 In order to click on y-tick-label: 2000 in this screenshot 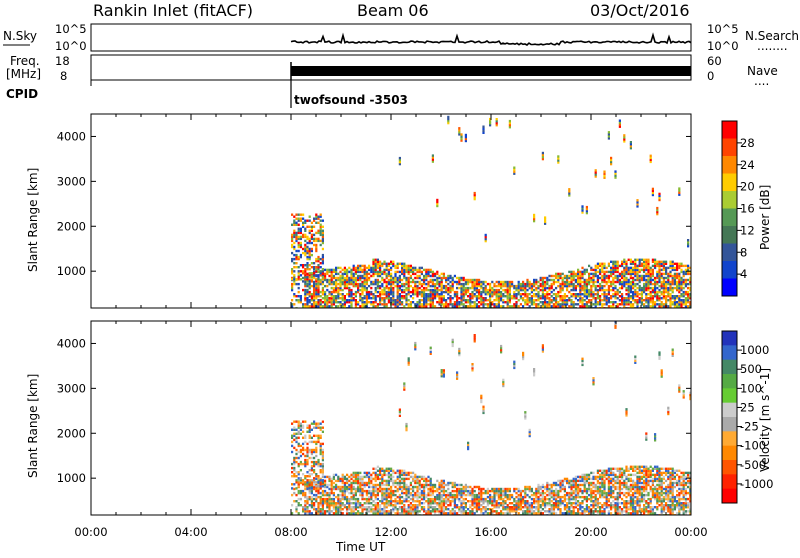, I will do `click(71, 226)`.